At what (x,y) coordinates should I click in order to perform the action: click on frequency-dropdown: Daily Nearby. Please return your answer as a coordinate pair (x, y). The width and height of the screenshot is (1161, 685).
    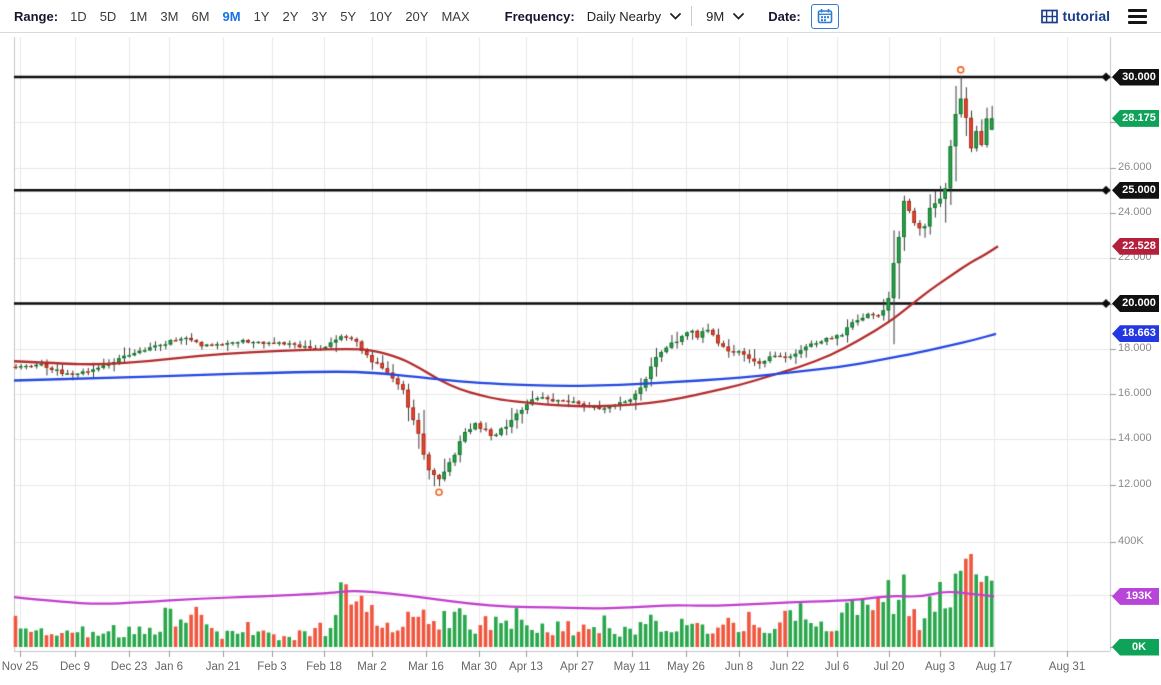
    Looking at the image, I should click on (634, 16).